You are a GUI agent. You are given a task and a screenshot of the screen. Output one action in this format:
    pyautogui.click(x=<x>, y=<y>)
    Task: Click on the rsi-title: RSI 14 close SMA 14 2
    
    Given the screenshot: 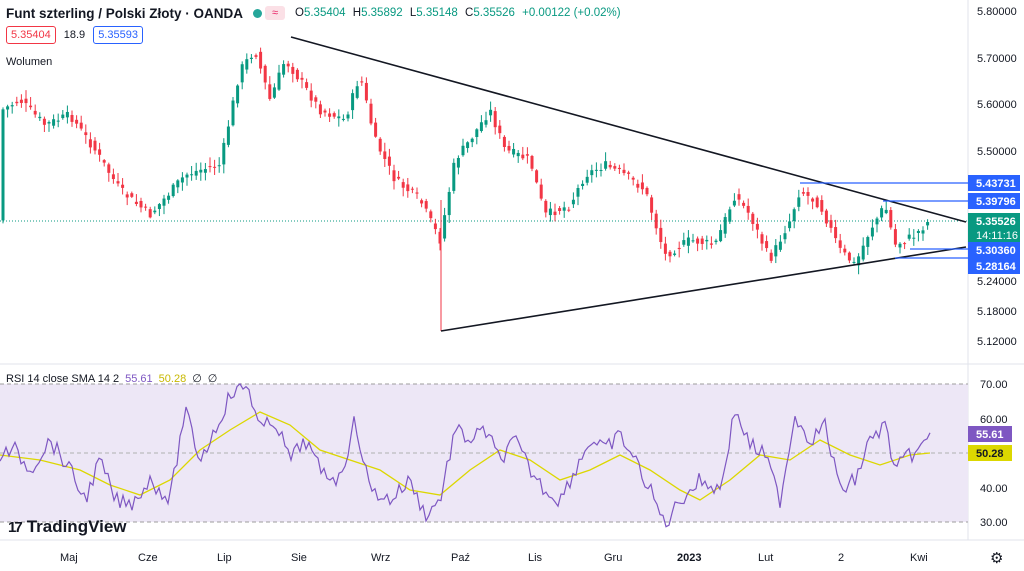 What is the action you would take?
    pyautogui.click(x=63, y=378)
    